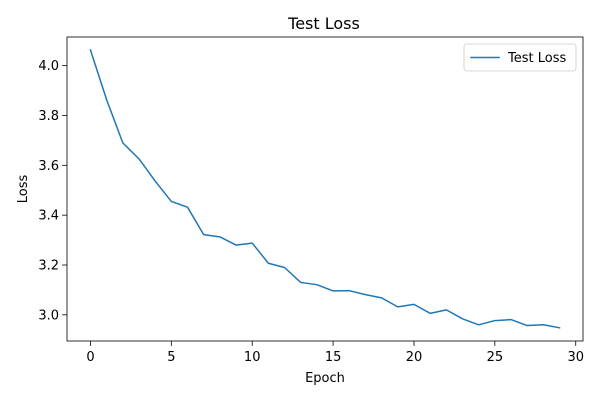 The height and width of the screenshot is (404, 600). Describe the element at coordinates (252, 357) in the screenshot. I see `x-tick-label: 10` at that location.